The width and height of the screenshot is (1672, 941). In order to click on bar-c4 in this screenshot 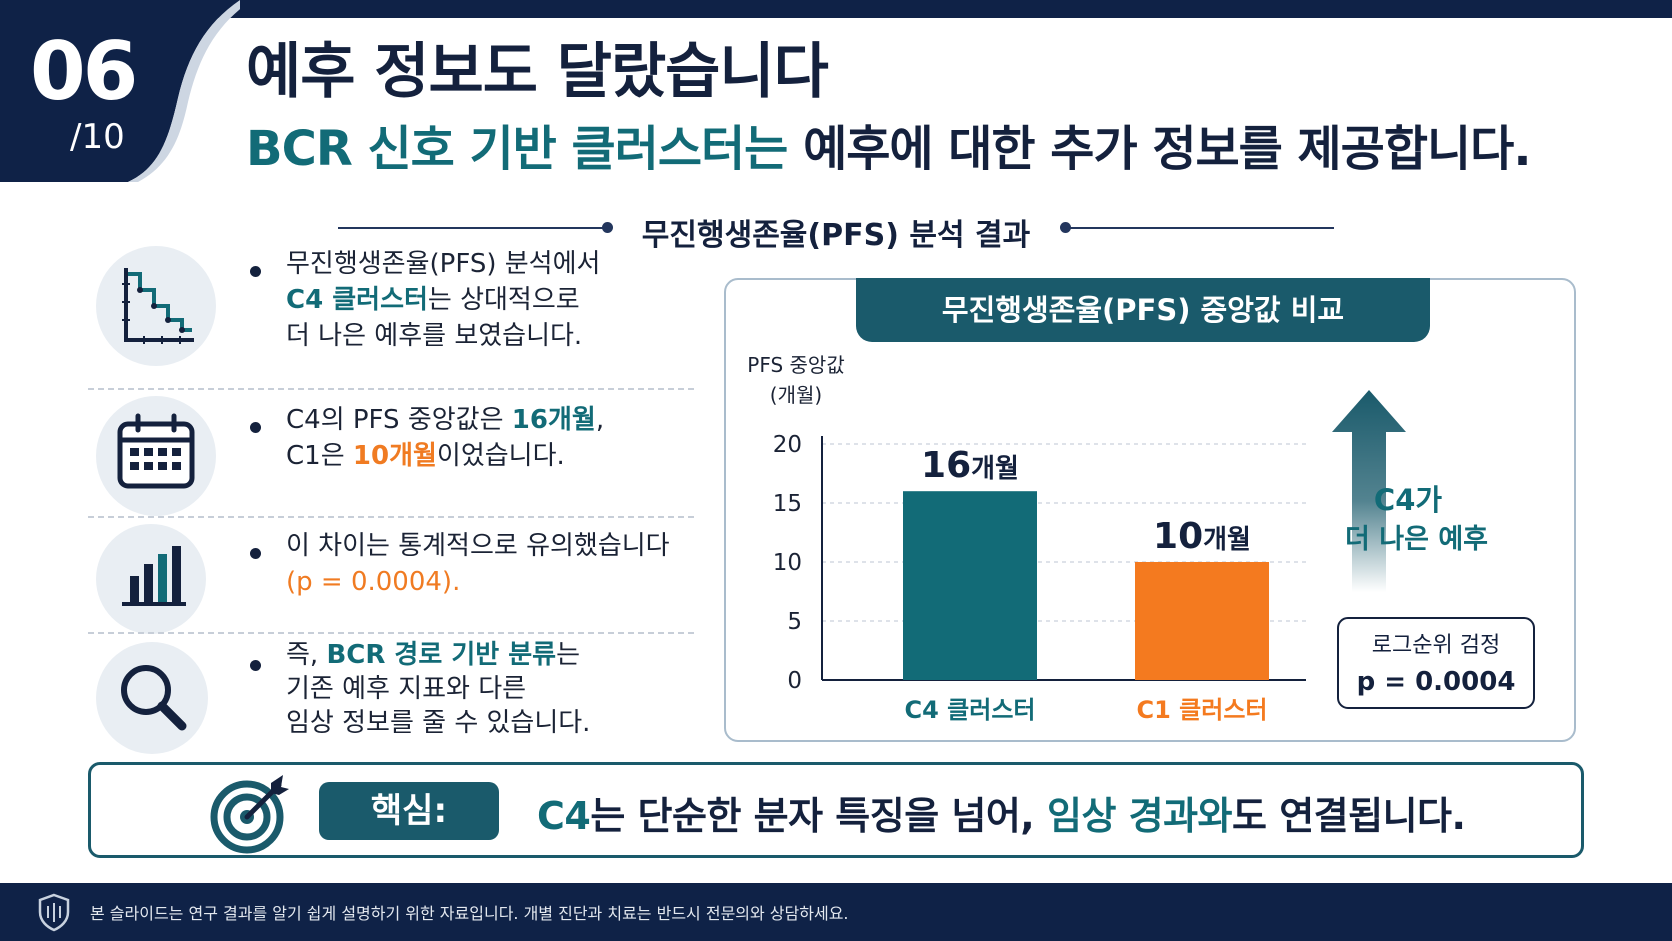, I will do `click(970, 585)`.